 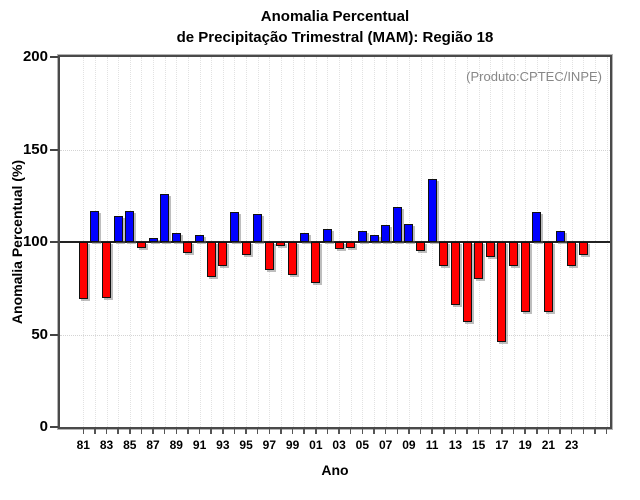 I want to click on bar-1993, so click(x=223, y=254).